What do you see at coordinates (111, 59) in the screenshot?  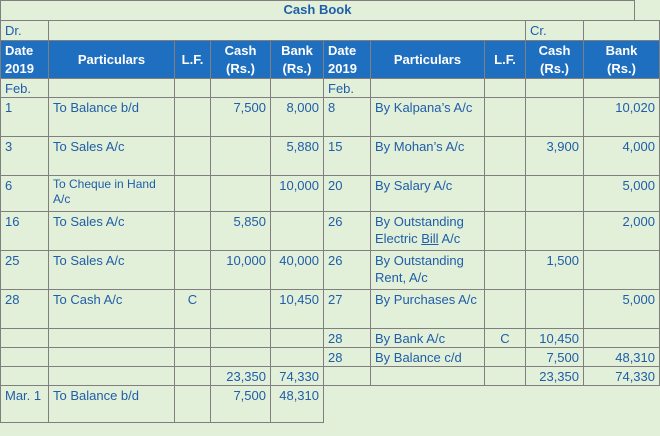 I see `header-particulars-left: Particulars` at bounding box center [111, 59].